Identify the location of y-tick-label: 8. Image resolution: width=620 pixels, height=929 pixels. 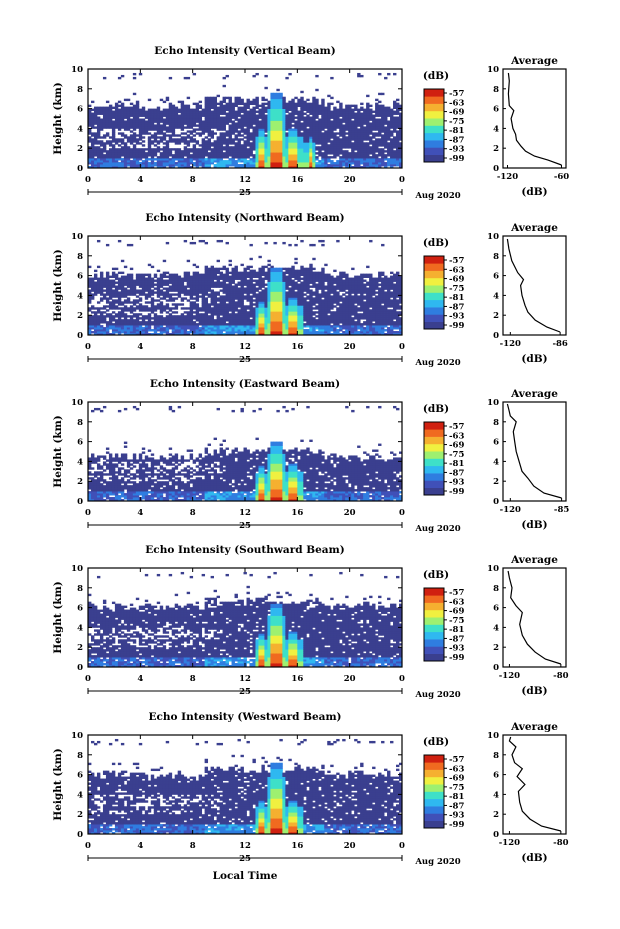
(80, 90).